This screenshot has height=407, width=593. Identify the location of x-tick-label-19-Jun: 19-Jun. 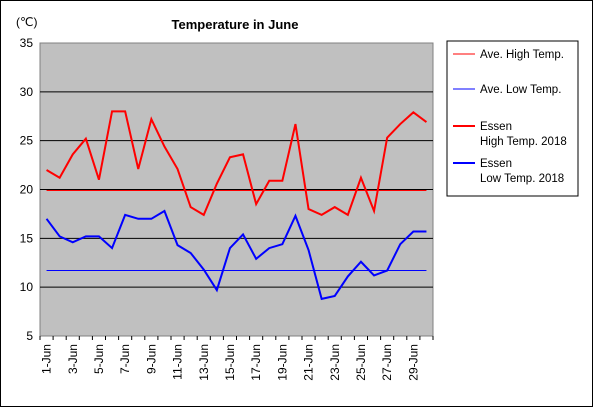
(282, 362).